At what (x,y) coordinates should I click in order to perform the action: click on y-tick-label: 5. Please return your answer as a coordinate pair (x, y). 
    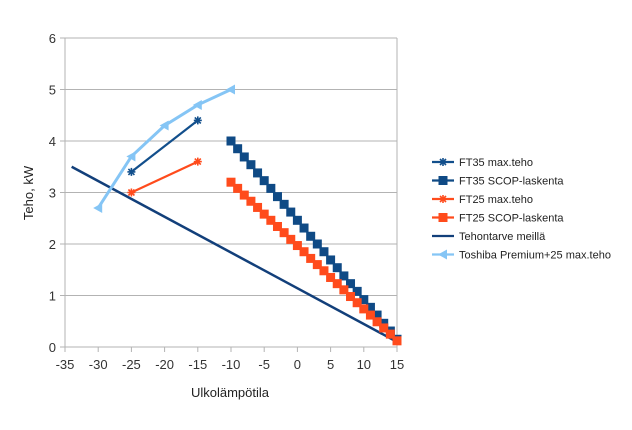
    Looking at the image, I should click on (52, 90).